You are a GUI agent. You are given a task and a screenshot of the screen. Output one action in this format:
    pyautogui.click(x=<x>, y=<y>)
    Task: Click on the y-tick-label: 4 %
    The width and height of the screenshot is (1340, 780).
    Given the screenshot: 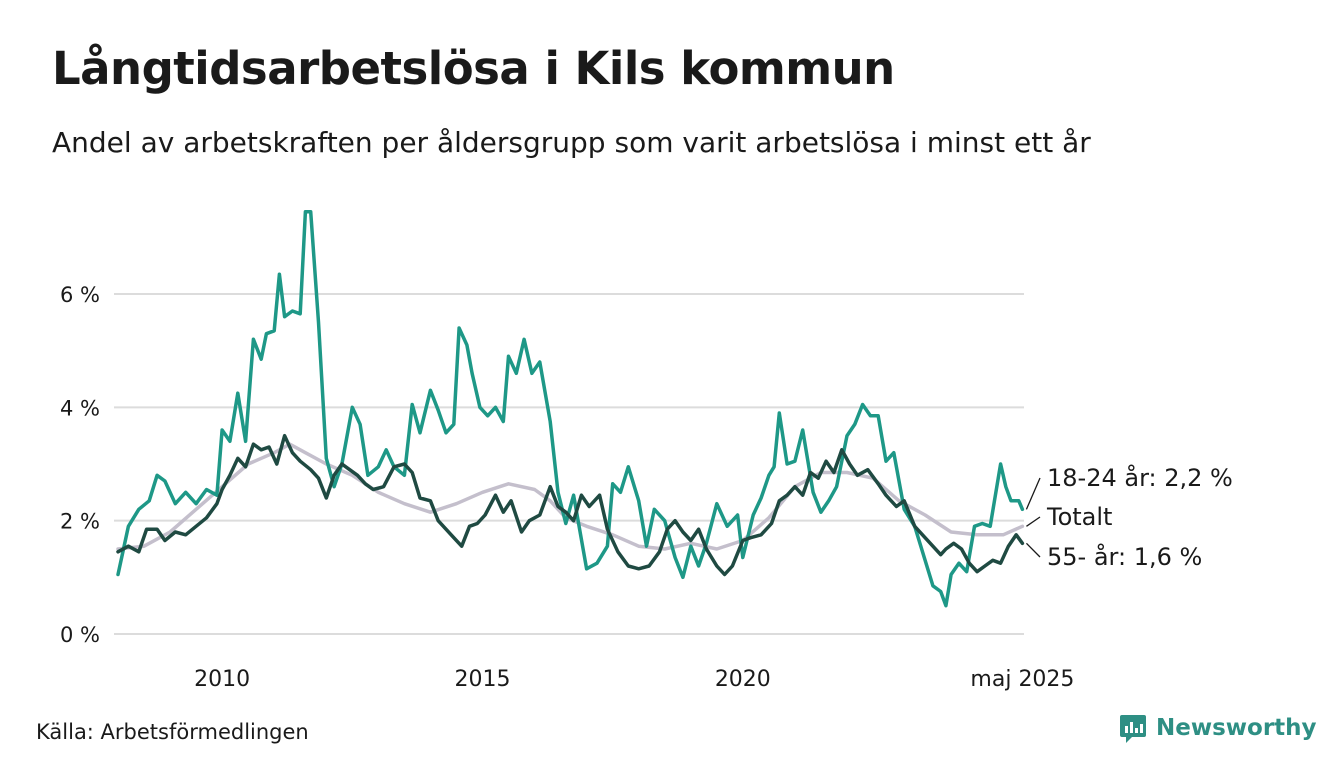 What is the action you would take?
    pyautogui.click(x=80, y=408)
    